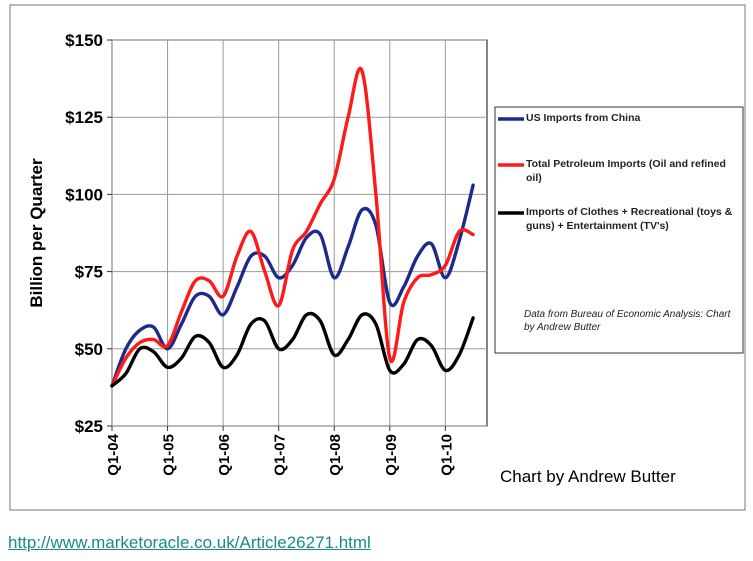 The height and width of the screenshot is (561, 753). I want to click on y-axis-ticks: $25 $50 $75 $100 $125 $150, so click(88, 233).